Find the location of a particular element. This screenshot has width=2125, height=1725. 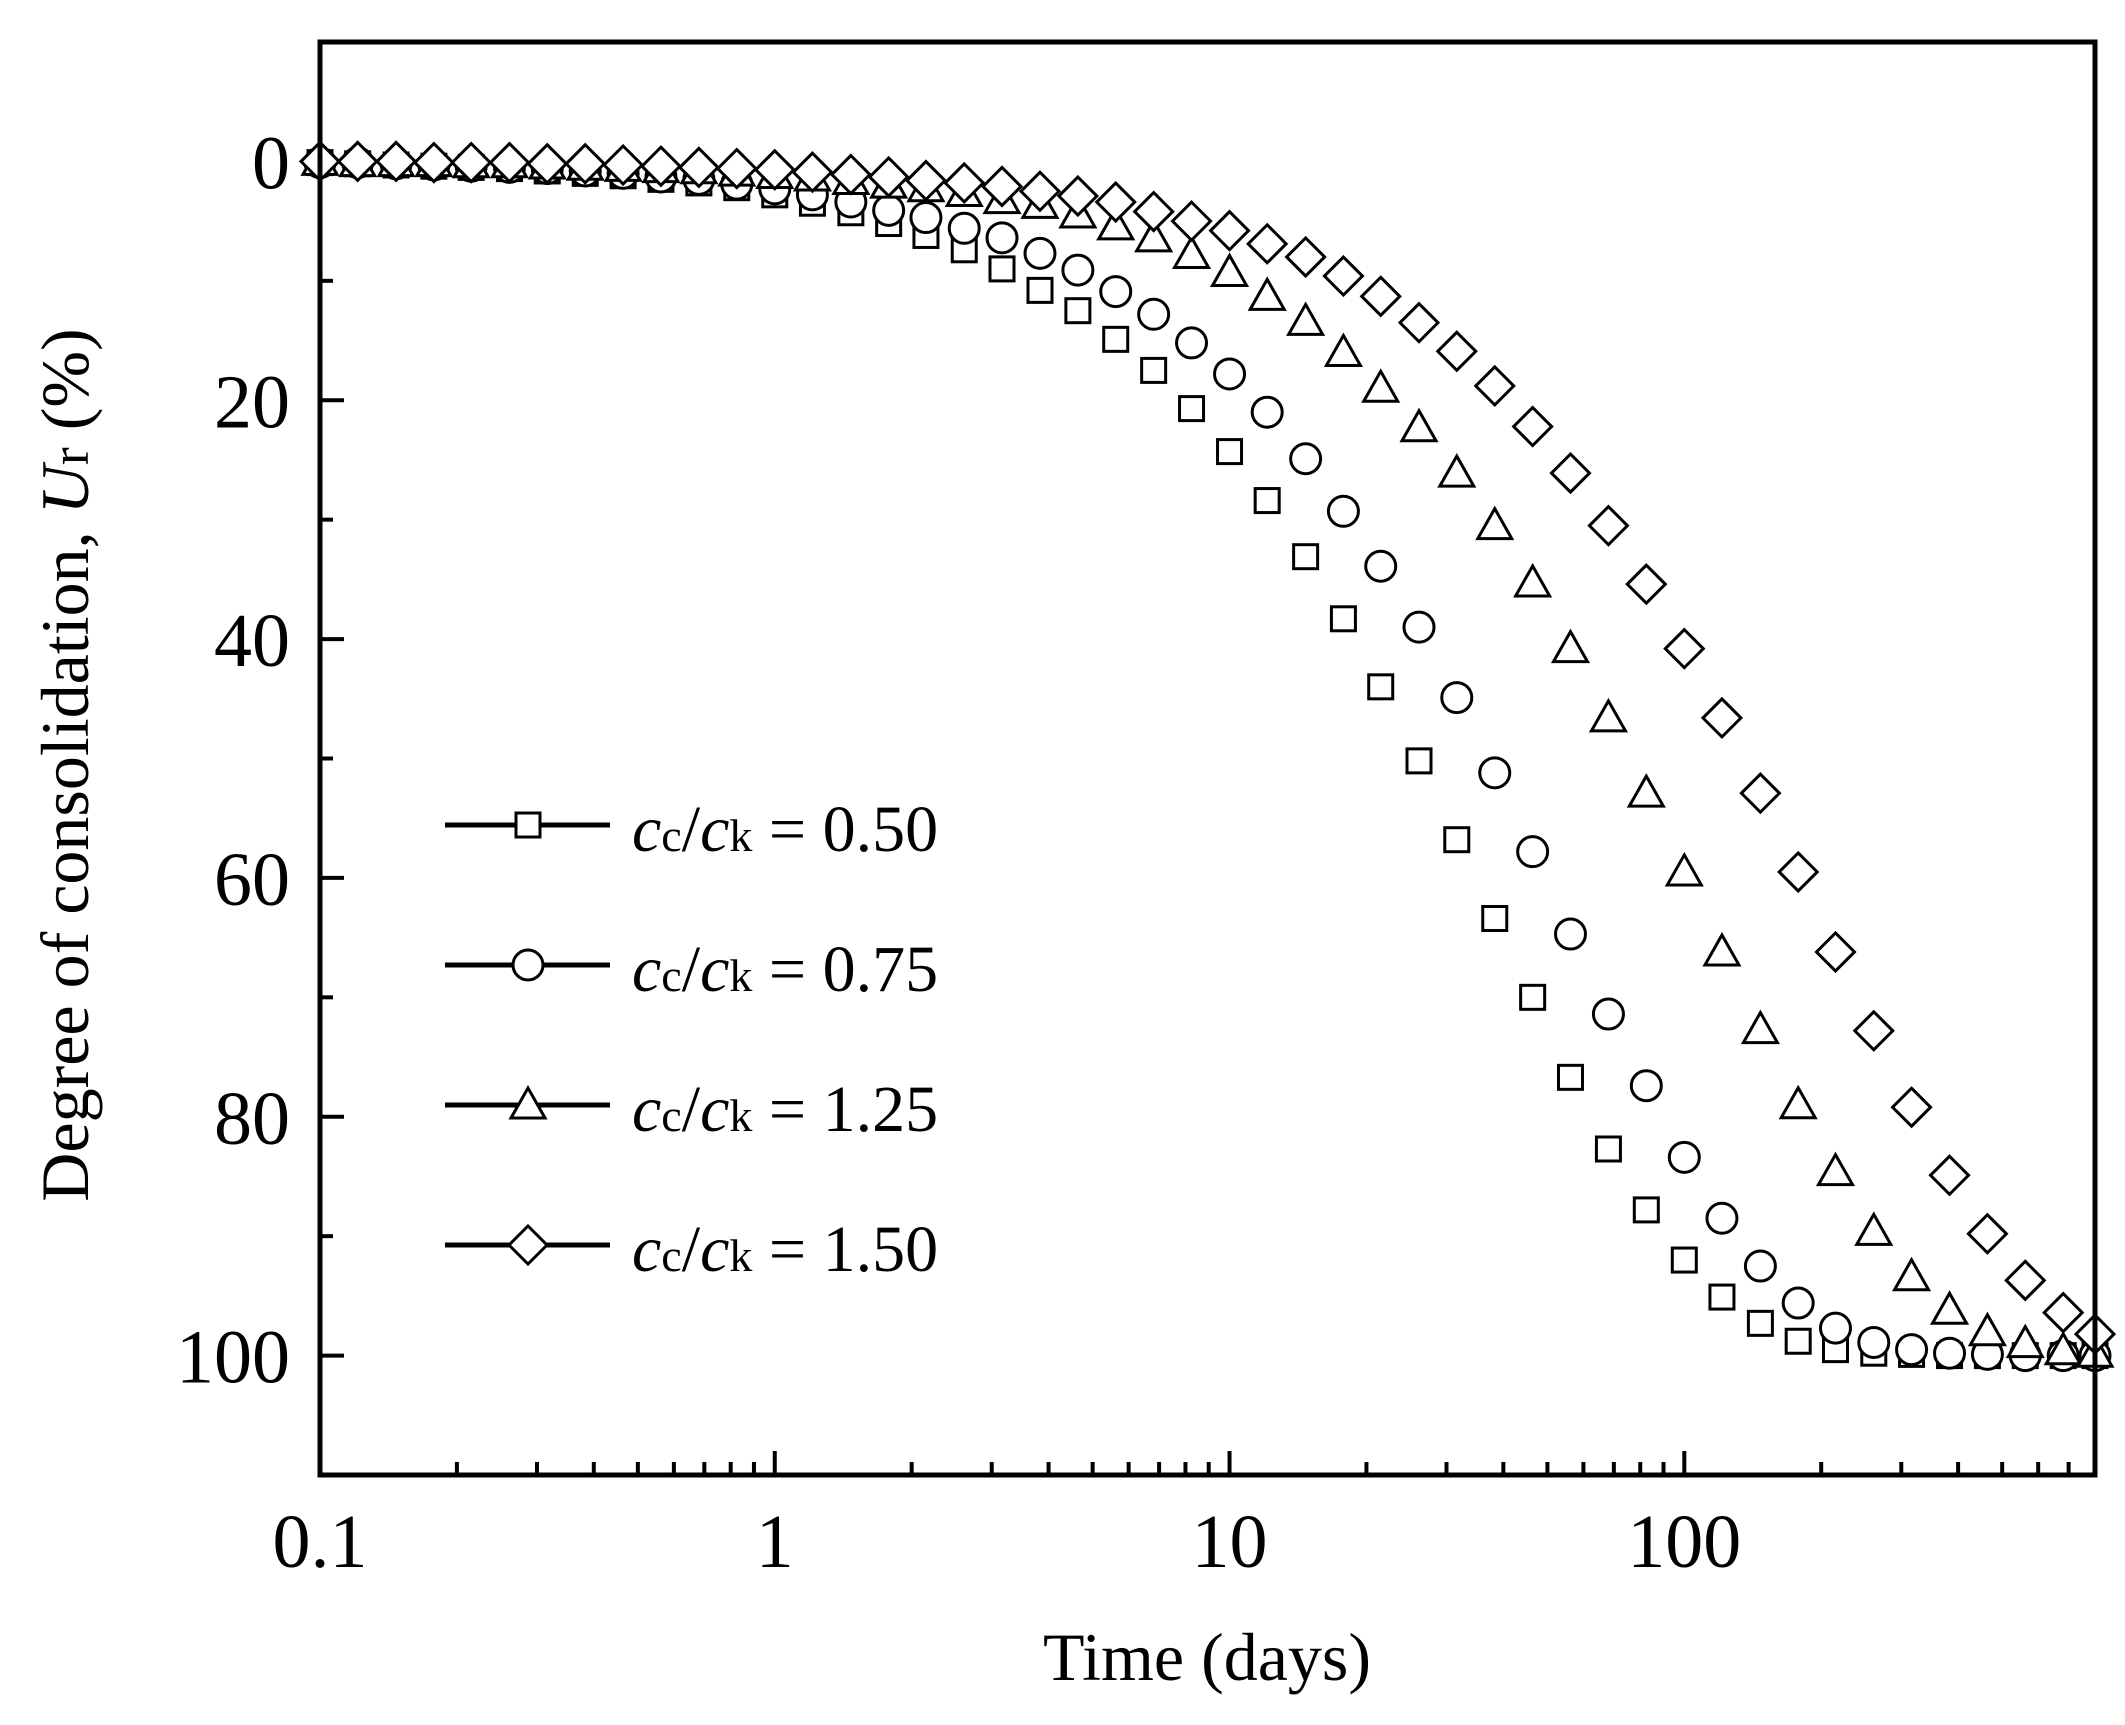

y-axis-label-prefix: Degree of consolidation, is located at coordinates (65, 857).